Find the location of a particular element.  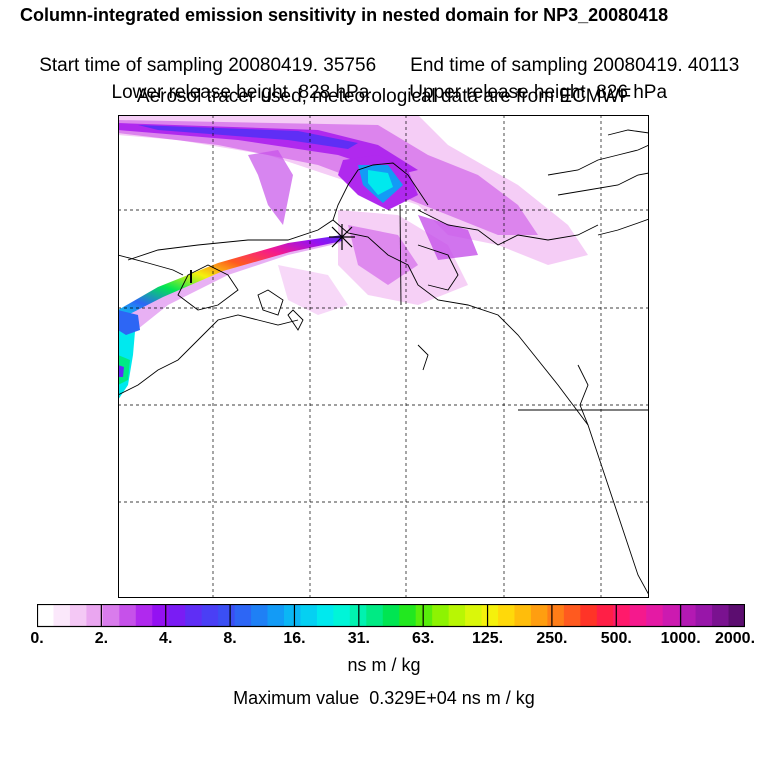

maximum-value-label: Maximum value 0.329E+04 ns m / kg is located at coordinates (384, 698).